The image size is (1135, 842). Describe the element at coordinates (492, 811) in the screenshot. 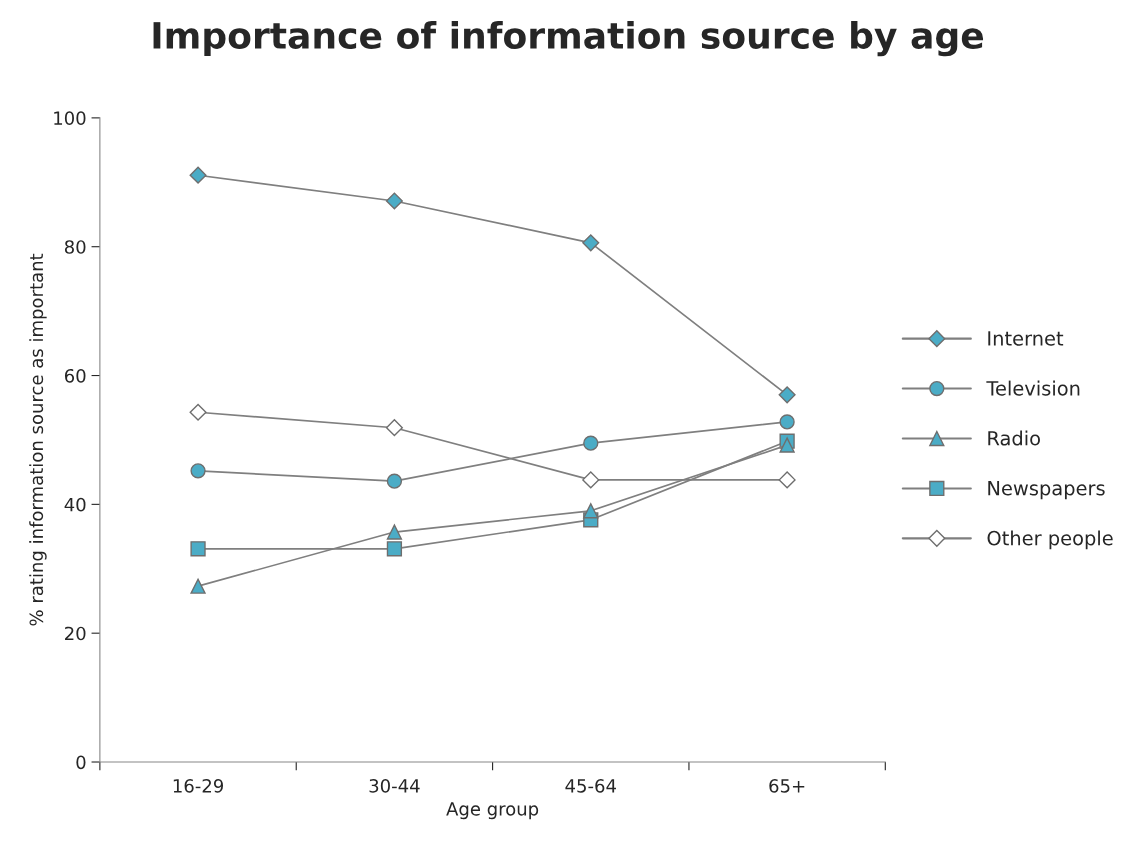

I see `x-axis-title: Age group` at that location.